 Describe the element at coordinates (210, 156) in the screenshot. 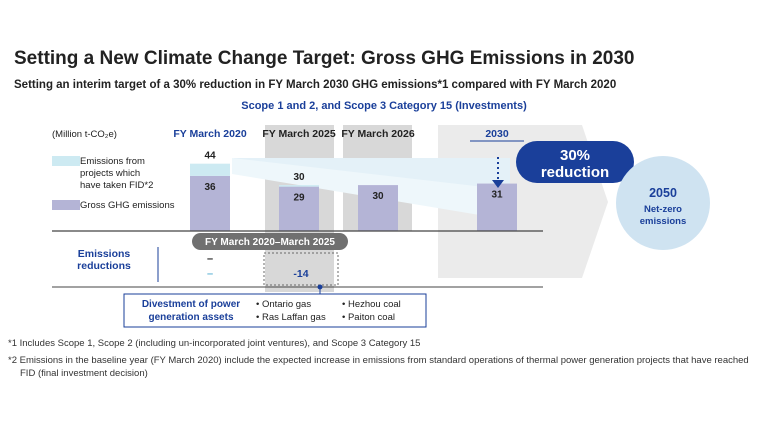

I see `bar-total-label-0: 44` at that location.